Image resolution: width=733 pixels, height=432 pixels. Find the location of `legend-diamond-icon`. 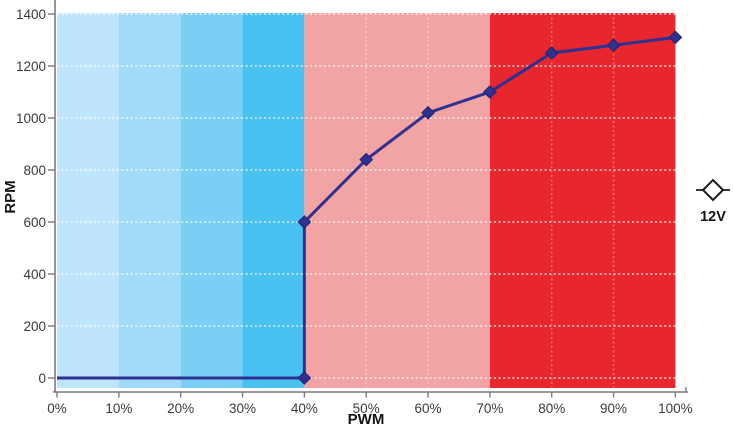

legend-diamond-icon is located at coordinates (713, 190).